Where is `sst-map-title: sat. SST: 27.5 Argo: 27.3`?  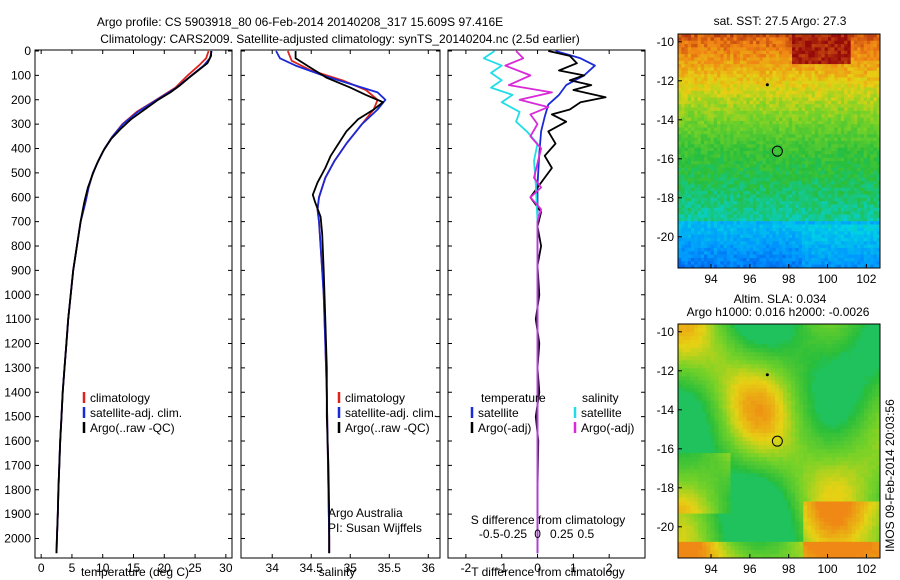
sst-map-title: sat. SST: 27.5 Argo: 27.3 is located at coordinates (780, 21).